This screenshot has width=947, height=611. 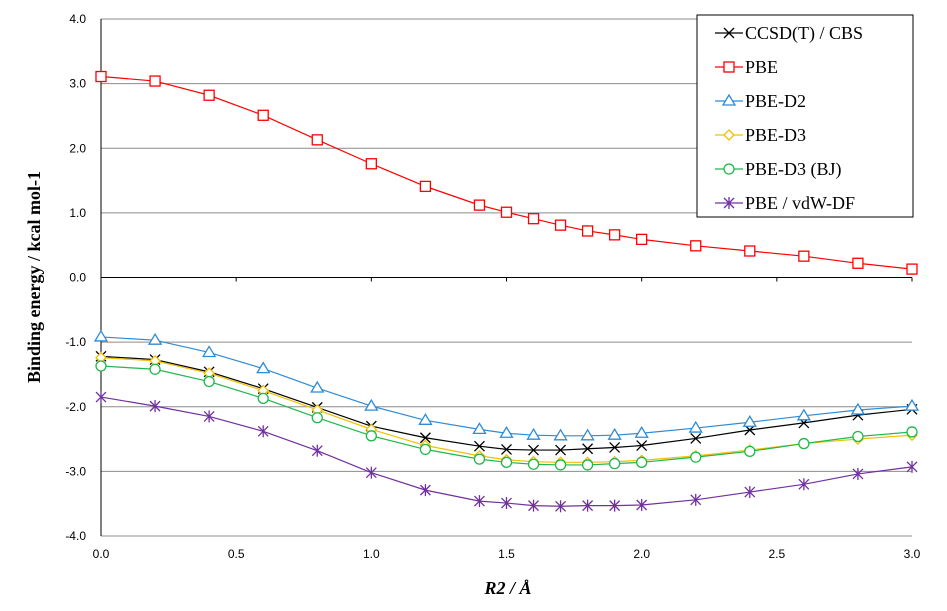 What do you see at coordinates (236, 554) in the screenshot?
I see `x-tick-label: 0.5` at bounding box center [236, 554].